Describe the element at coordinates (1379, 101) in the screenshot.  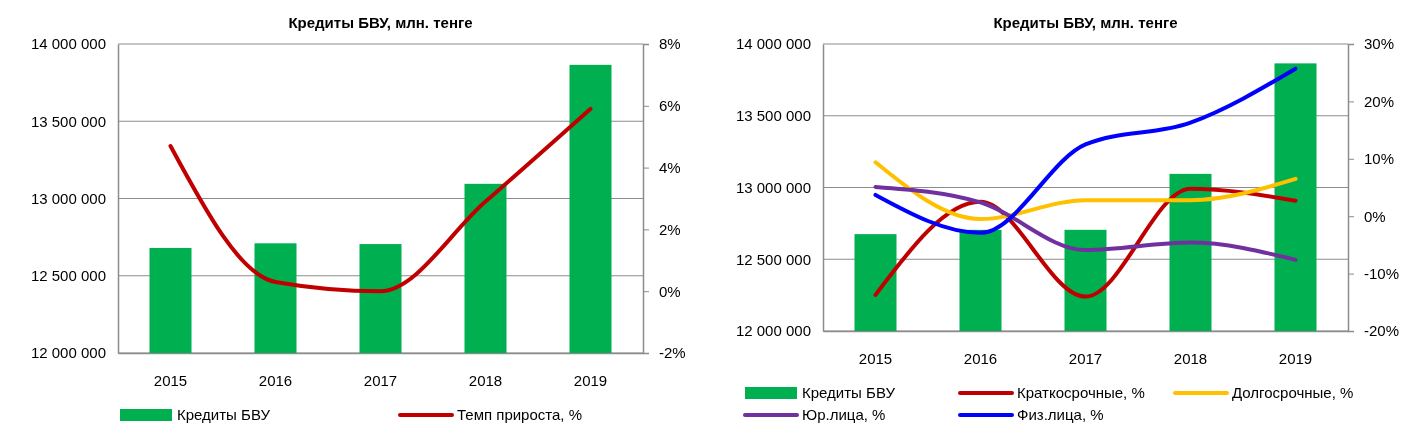
I see `y2-tick-label: 20%` at that location.